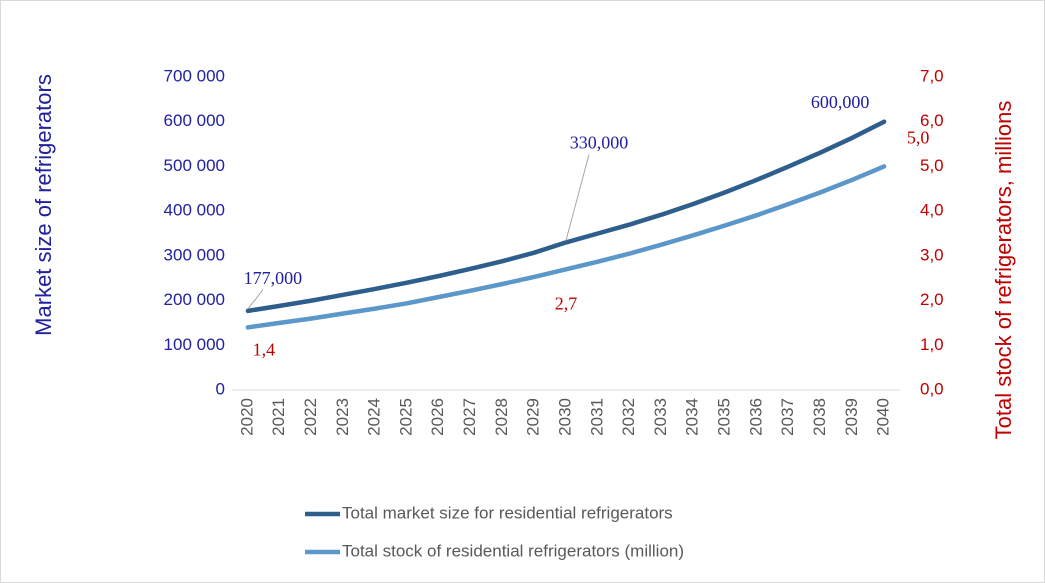 Image resolution: width=1045 pixels, height=583 pixels. Describe the element at coordinates (43, 205) in the screenshot. I see `y-axis-title: Market size of refrigerators` at that location.